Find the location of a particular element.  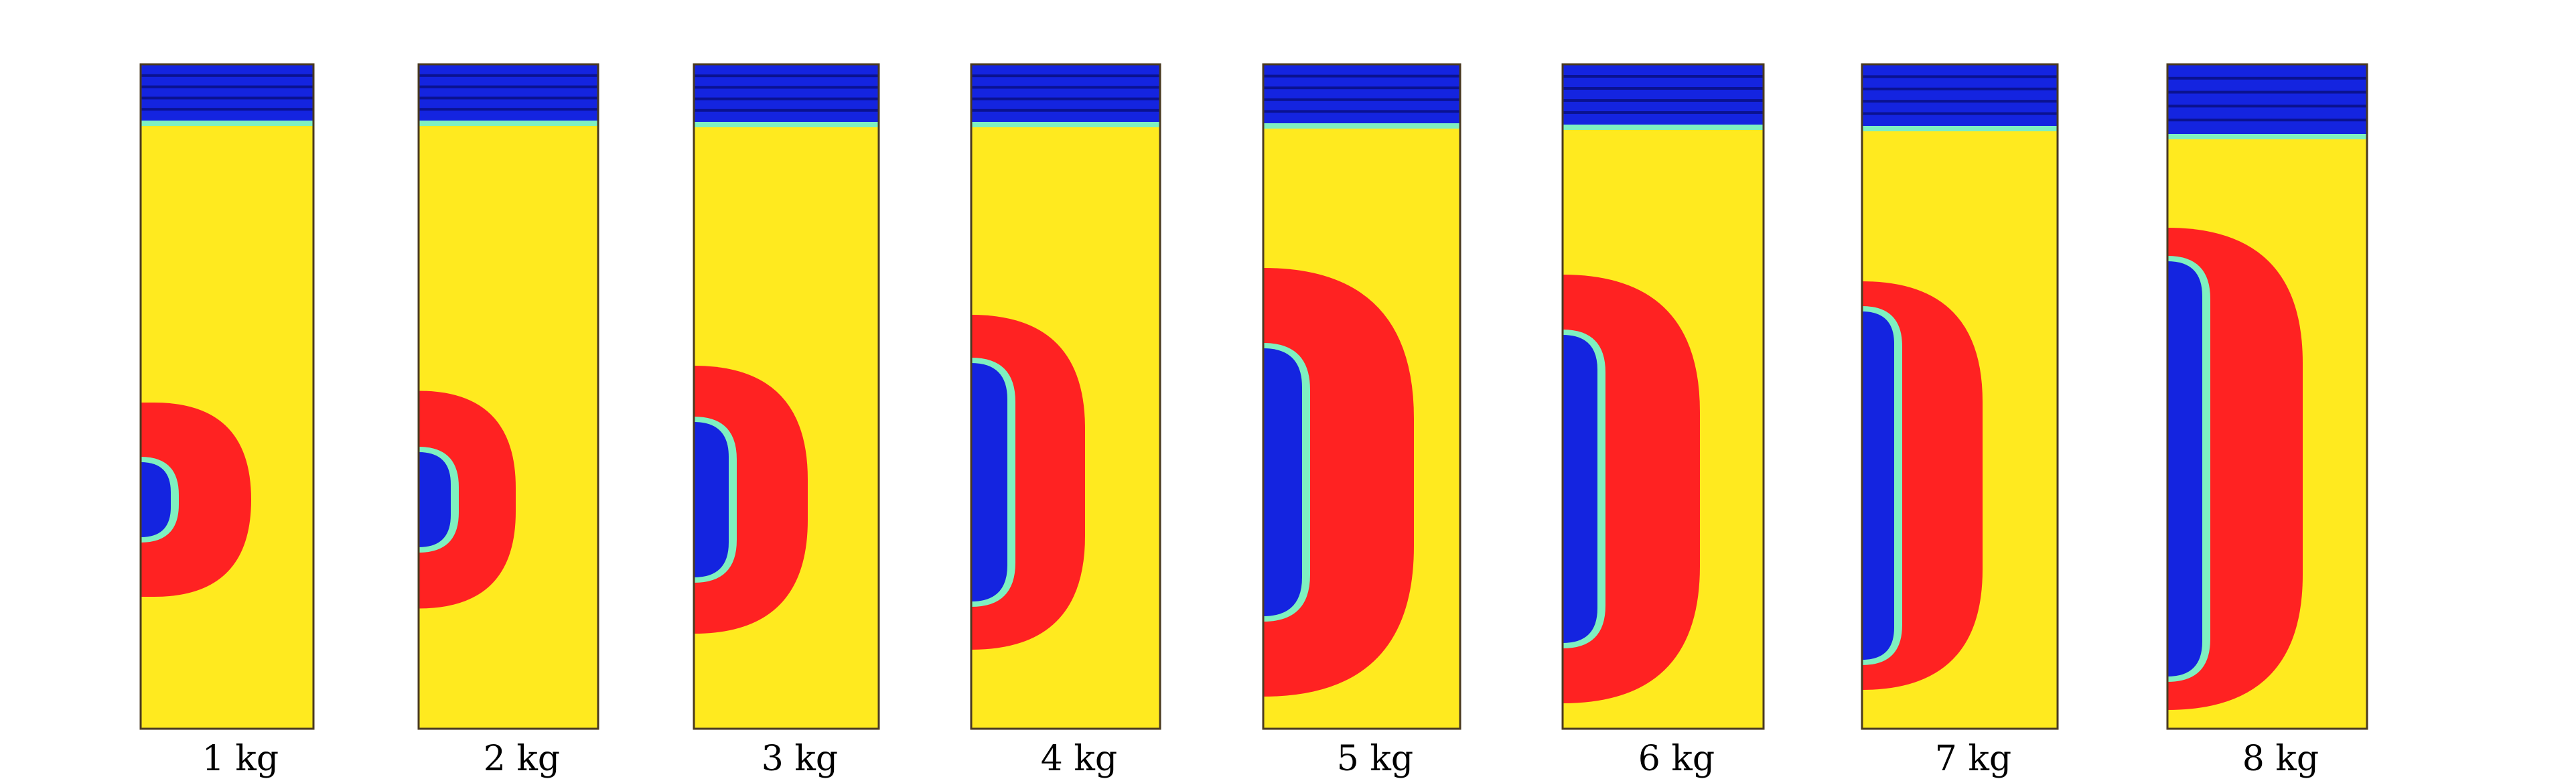

panel-1kg is located at coordinates (227, 396).